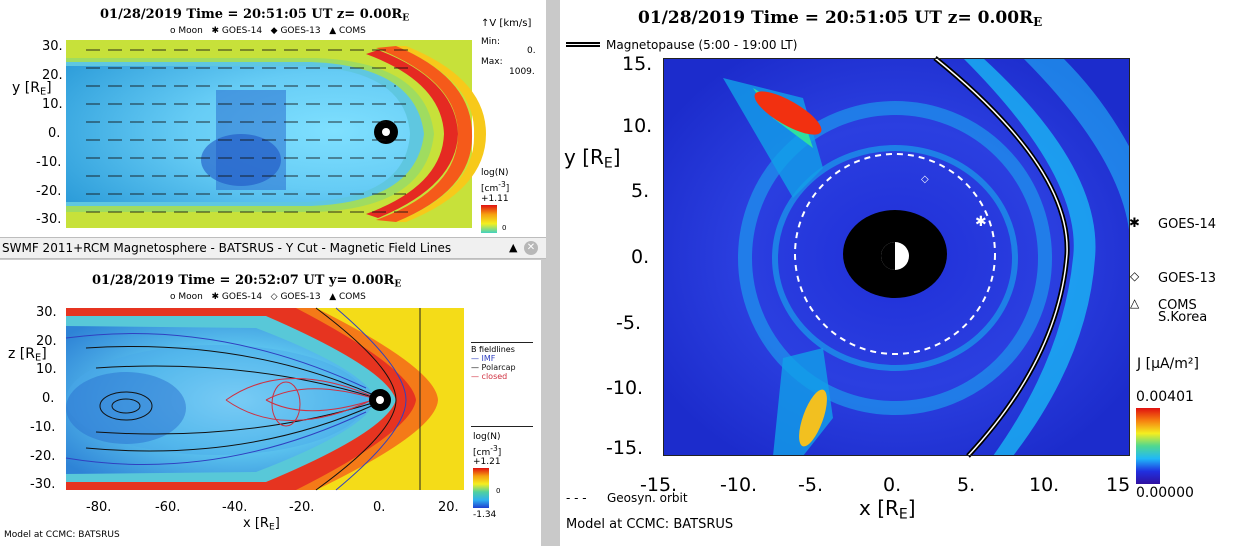 The width and height of the screenshot is (1243, 546). I want to click on bottom-left-xtick: -20., so click(302, 507).